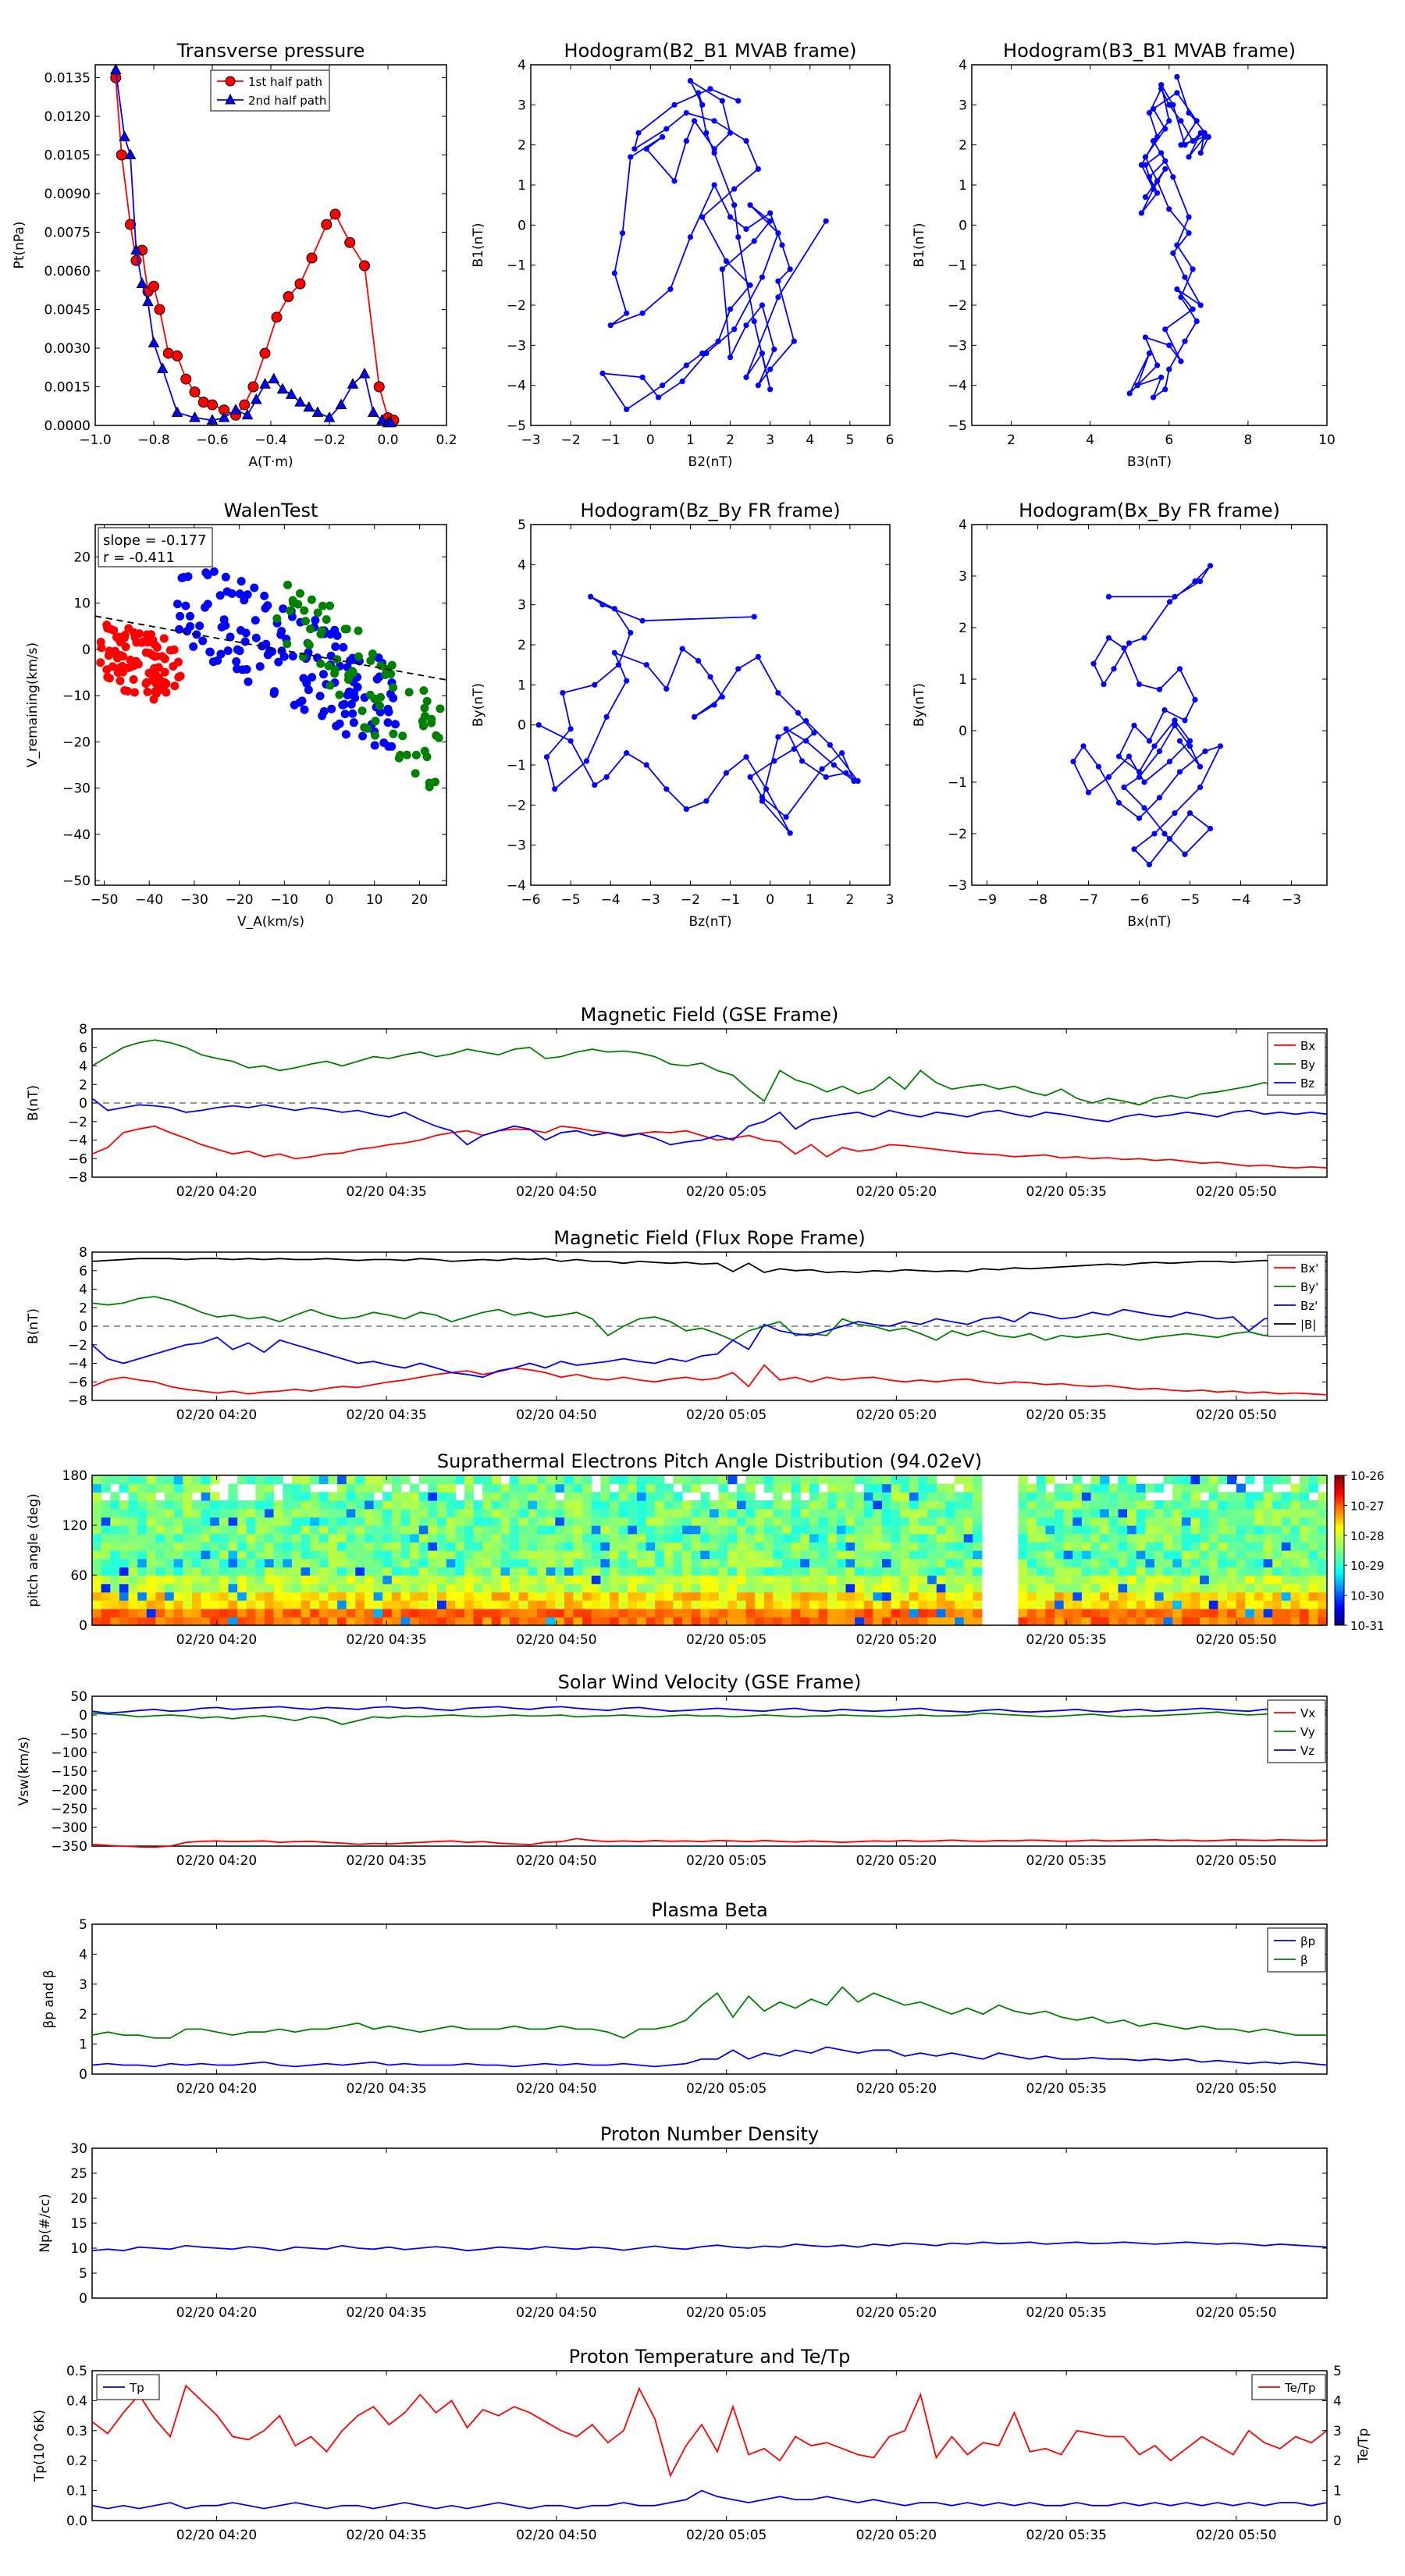  What do you see at coordinates (76, 2461) in the screenshot?
I see `proton-temp-ytick-label: 0.2` at bounding box center [76, 2461].